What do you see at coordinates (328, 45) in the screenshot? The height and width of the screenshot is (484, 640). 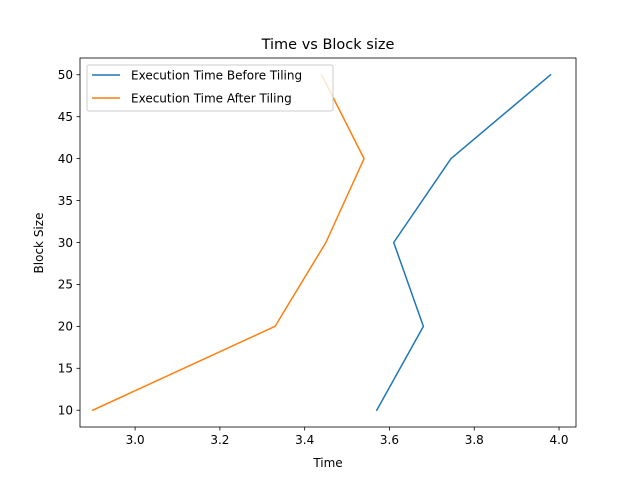 I see `chart-title: Time vs Block size` at bounding box center [328, 45].